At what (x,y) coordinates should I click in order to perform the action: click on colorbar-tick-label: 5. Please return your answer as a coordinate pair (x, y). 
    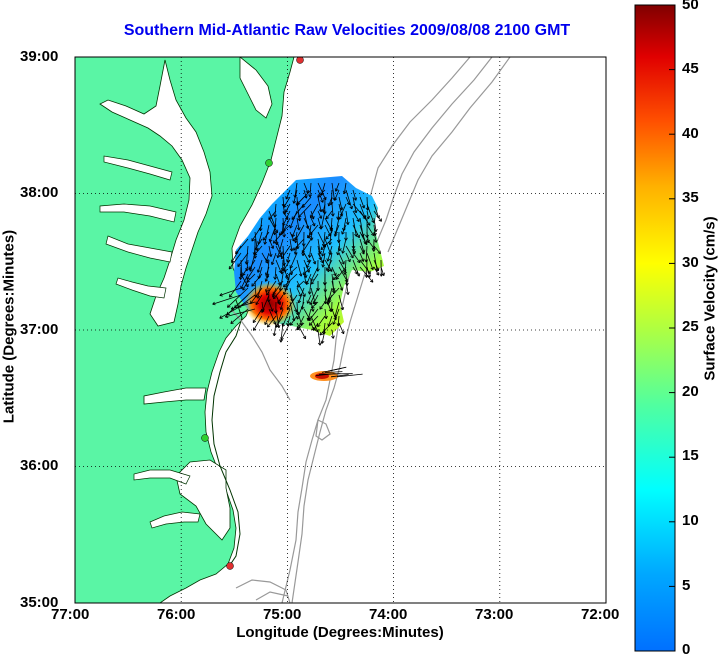
    Looking at the image, I should click on (686, 585).